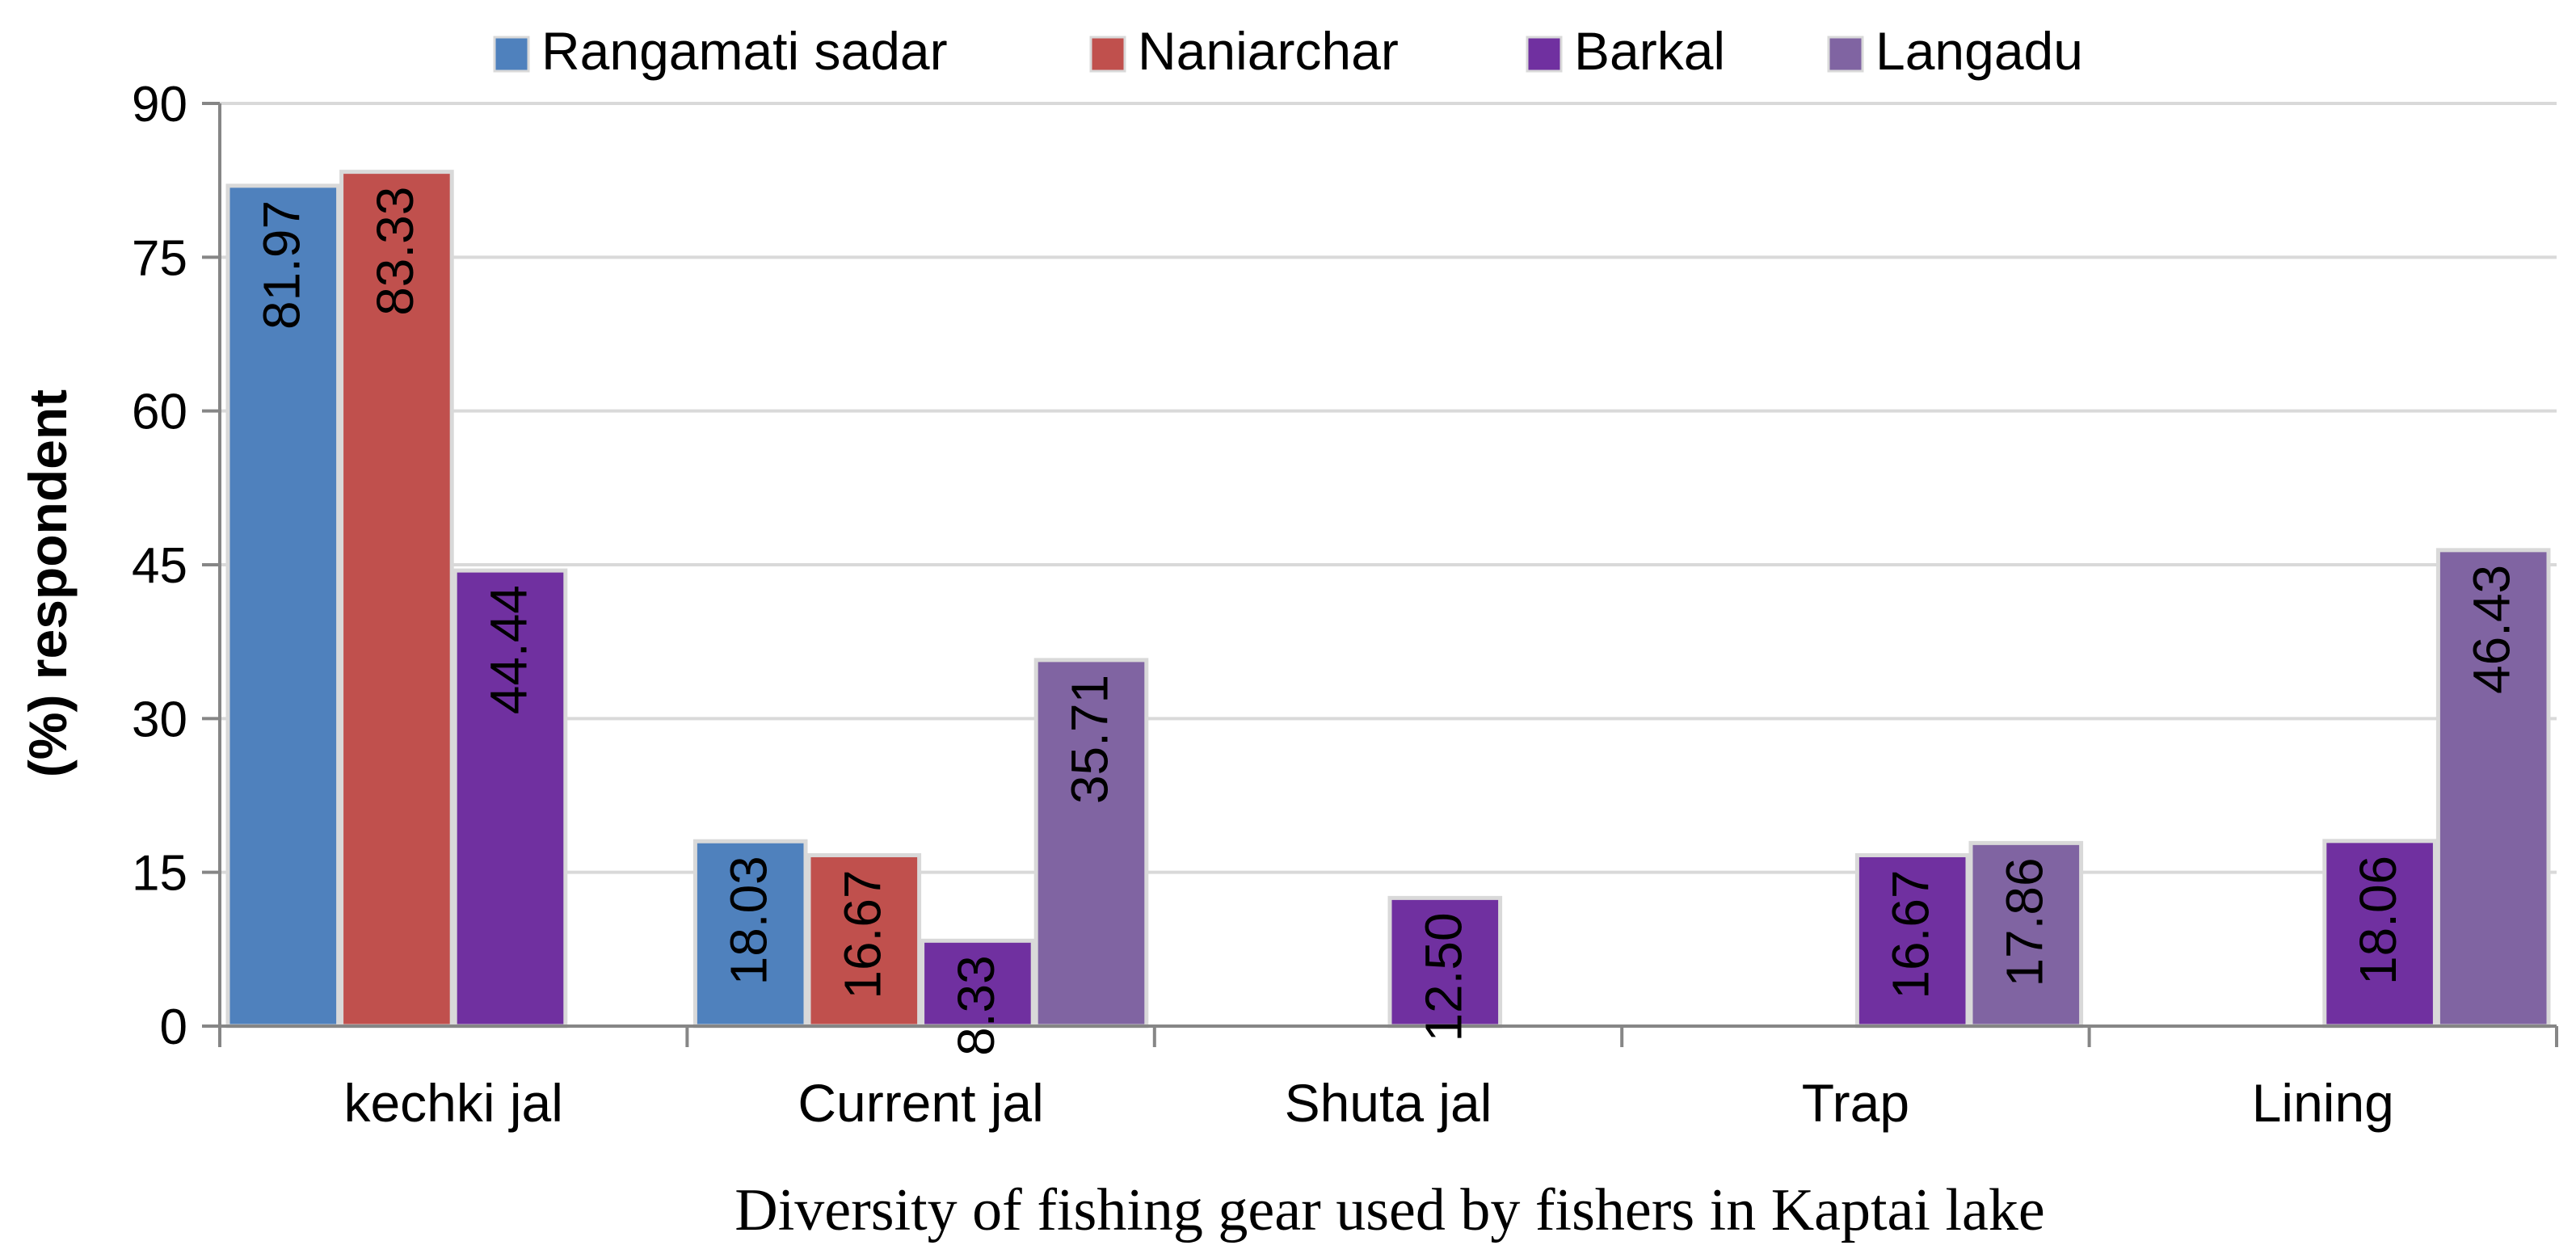 This screenshot has width=2576, height=1258. What do you see at coordinates (159, 258) in the screenshot?
I see `y-tick-label: 75` at bounding box center [159, 258].